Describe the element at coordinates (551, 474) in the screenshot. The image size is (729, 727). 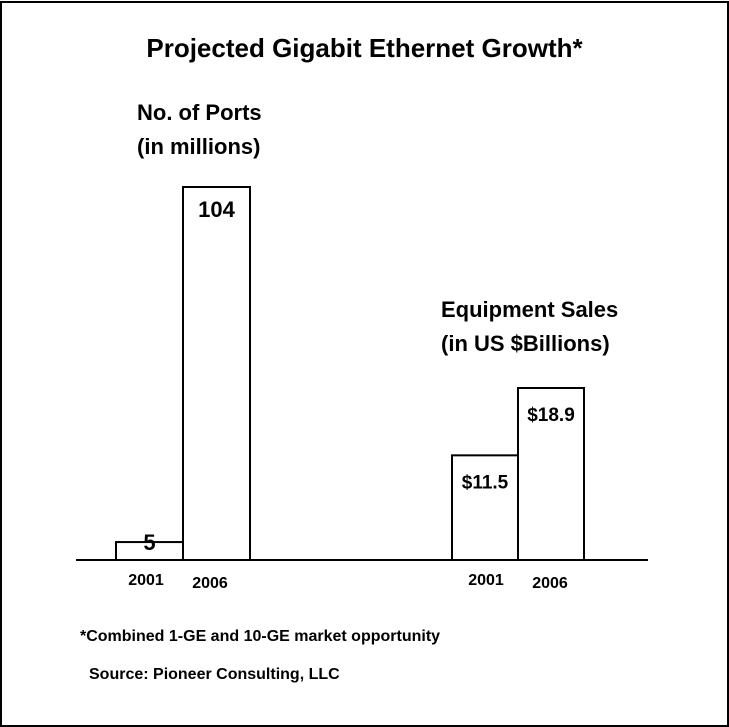
I see `sales-bar-2006` at that location.